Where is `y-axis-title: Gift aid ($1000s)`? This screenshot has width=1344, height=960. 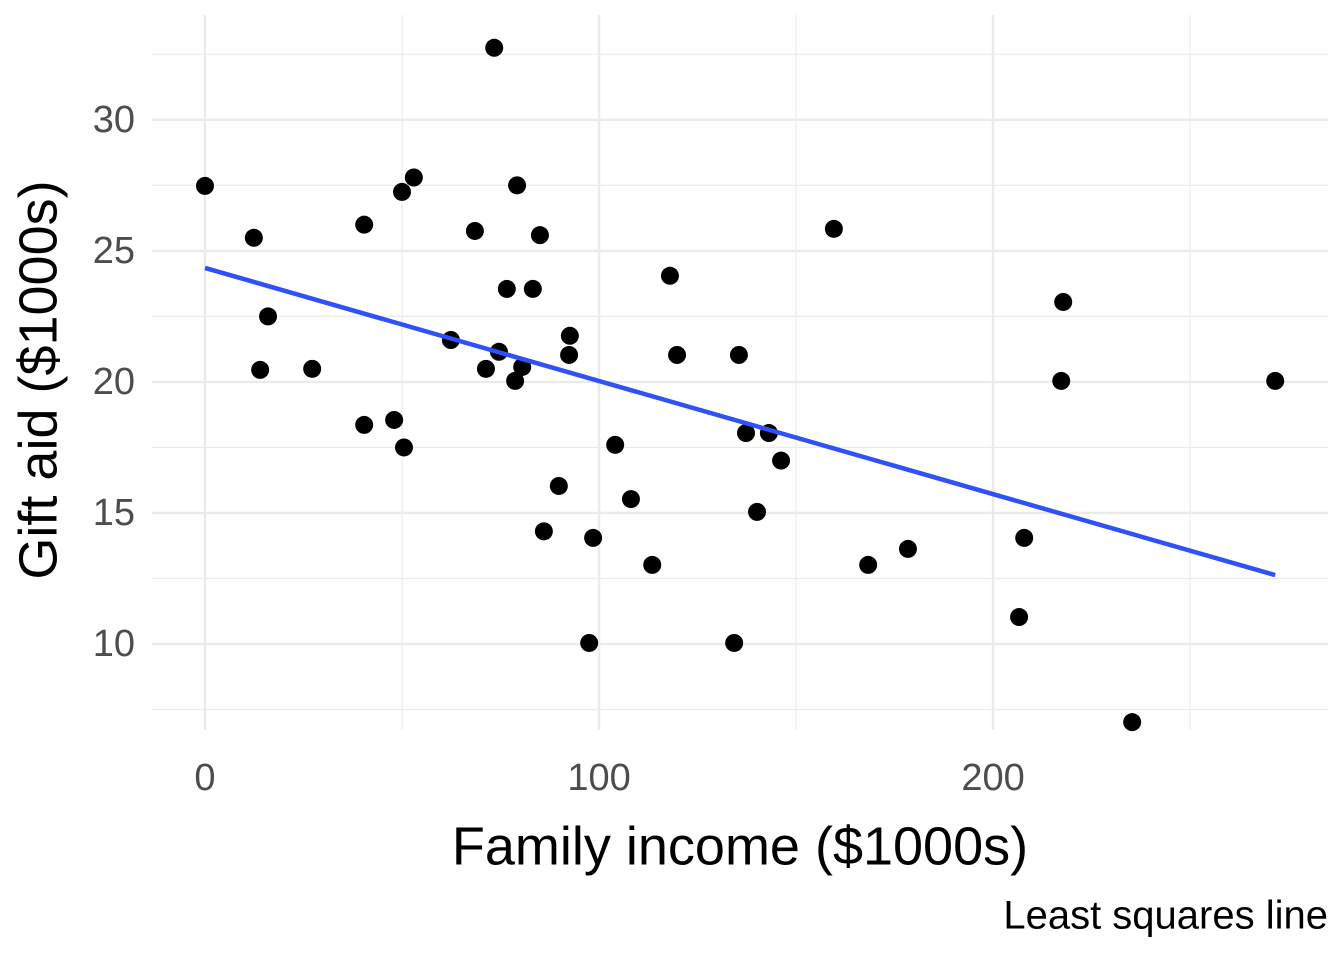 y-axis-title: Gift aid ($1000s) is located at coordinates (38, 379).